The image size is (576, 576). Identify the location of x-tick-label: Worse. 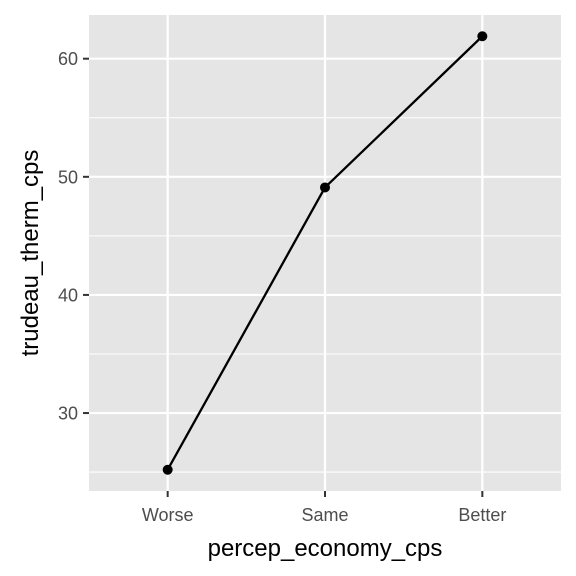
(168, 515).